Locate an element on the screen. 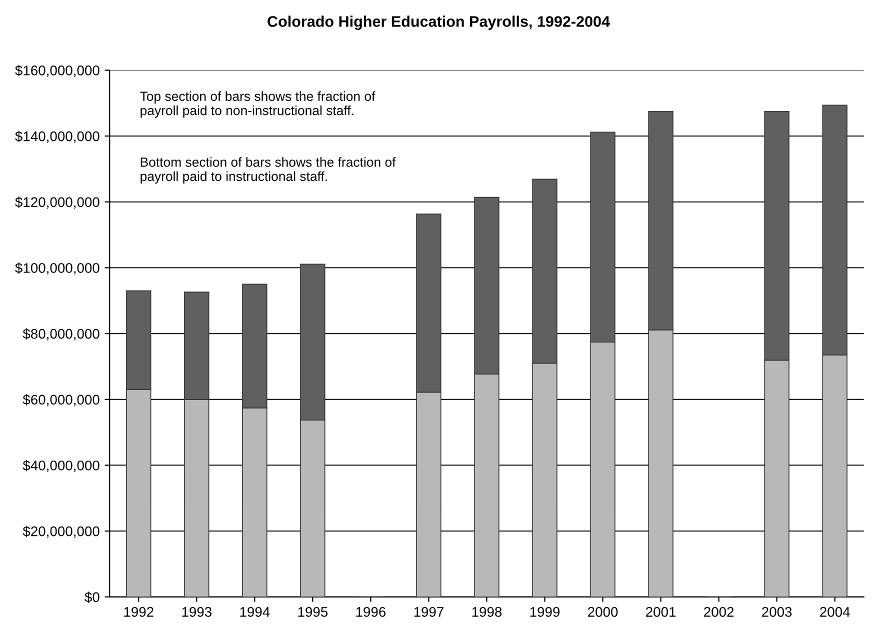 Image resolution: width=877 pixels, height=627 pixels. y-tick-label: $60,000,000 is located at coordinates (61, 400).